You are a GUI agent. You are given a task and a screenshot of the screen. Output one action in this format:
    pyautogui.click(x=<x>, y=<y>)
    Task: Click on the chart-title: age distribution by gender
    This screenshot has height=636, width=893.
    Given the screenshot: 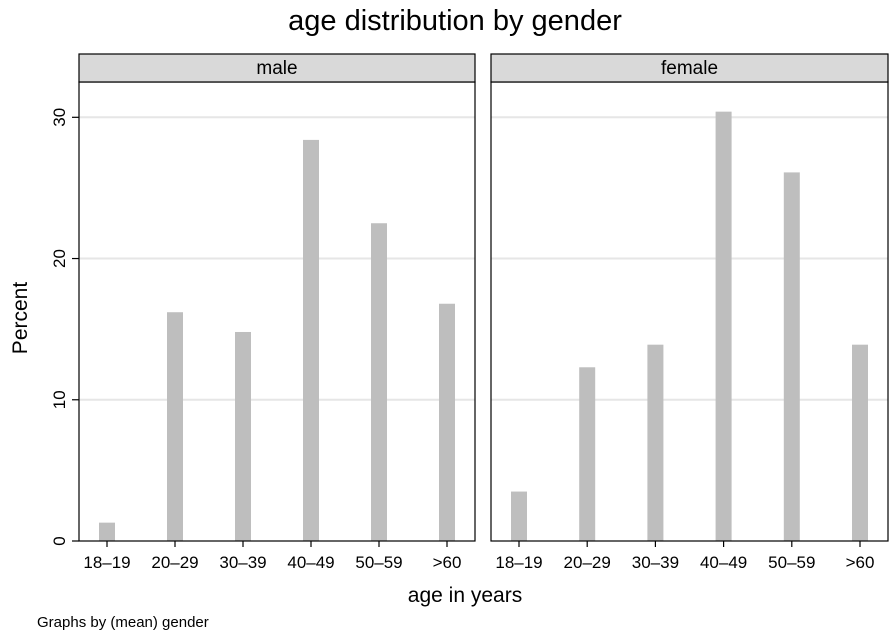 What is the action you would take?
    pyautogui.click(x=455, y=21)
    